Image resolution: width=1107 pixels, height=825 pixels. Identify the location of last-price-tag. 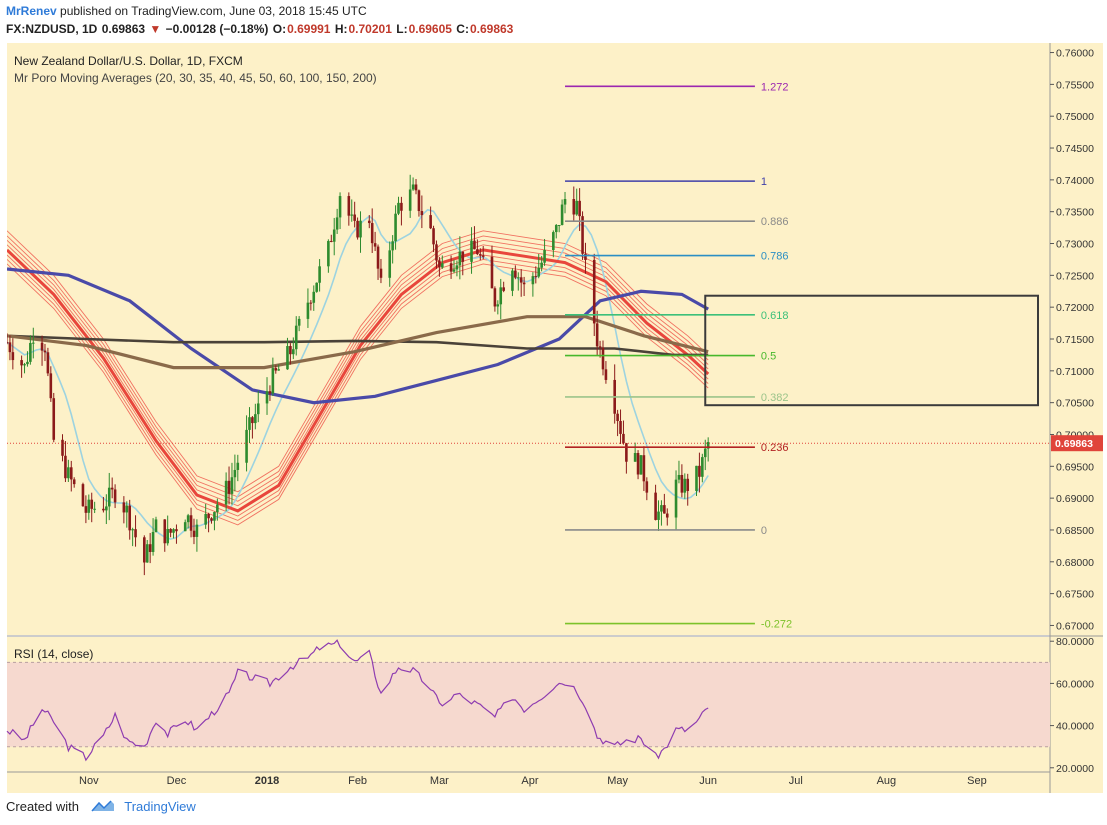
(1077, 443).